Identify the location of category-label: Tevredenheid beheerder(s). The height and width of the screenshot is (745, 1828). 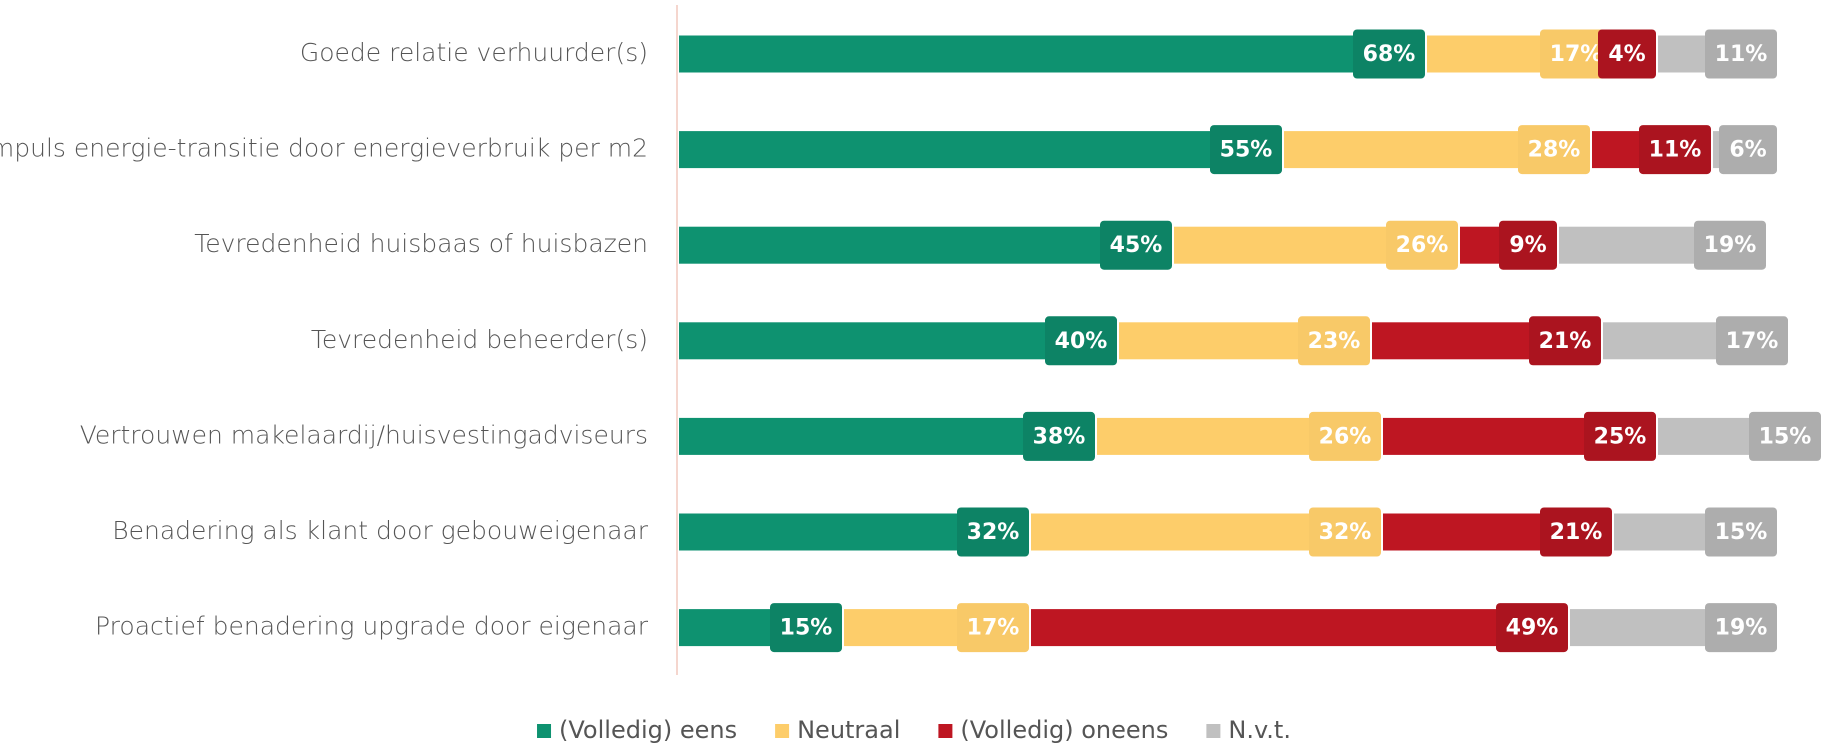
(479, 339).